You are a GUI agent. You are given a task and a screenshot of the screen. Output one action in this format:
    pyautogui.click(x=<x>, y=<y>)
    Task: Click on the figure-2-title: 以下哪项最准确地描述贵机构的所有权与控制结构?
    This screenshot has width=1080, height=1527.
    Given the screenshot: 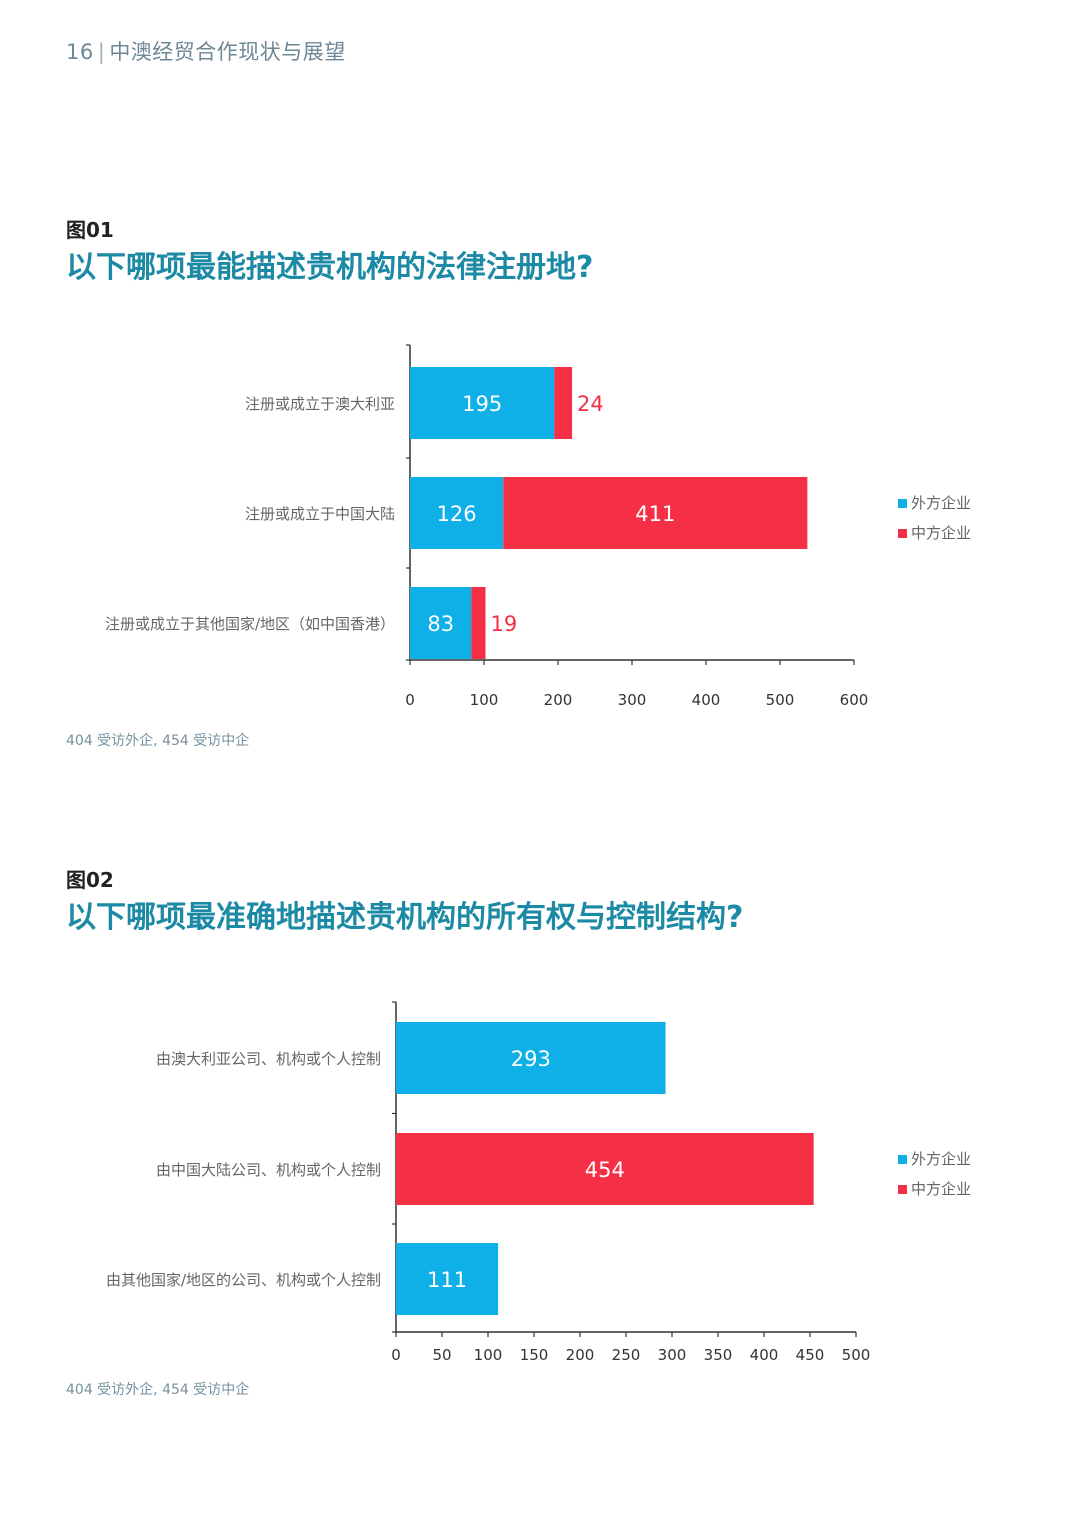 What is the action you would take?
    pyautogui.click(x=405, y=917)
    